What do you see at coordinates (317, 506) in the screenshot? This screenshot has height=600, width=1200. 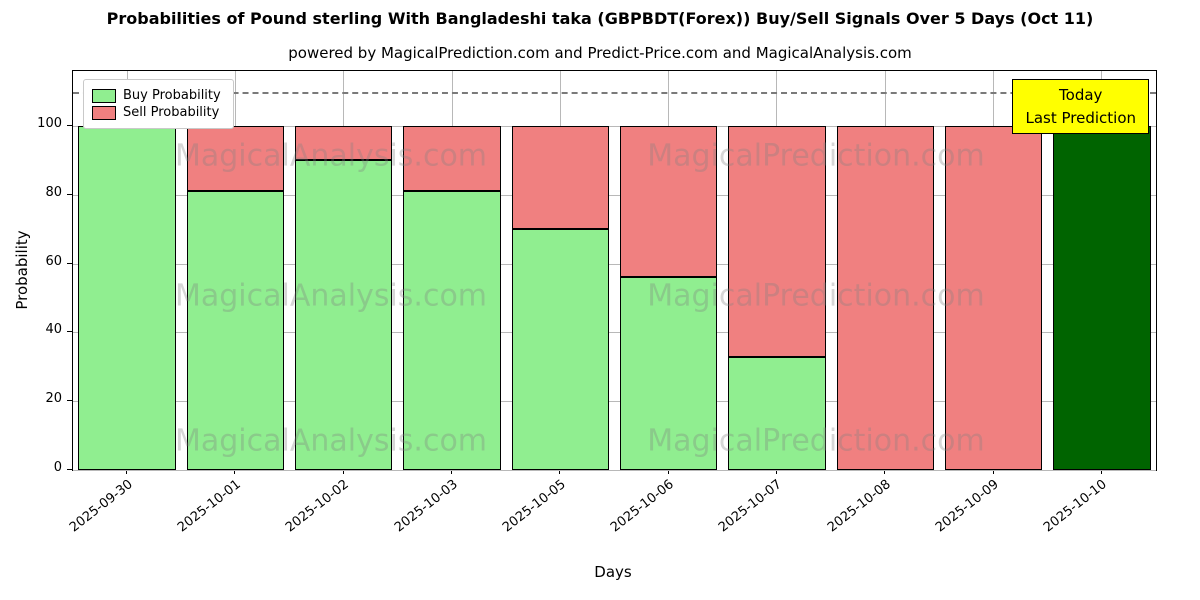 I see `x-tick-label: 2025-10-02` at bounding box center [317, 506].